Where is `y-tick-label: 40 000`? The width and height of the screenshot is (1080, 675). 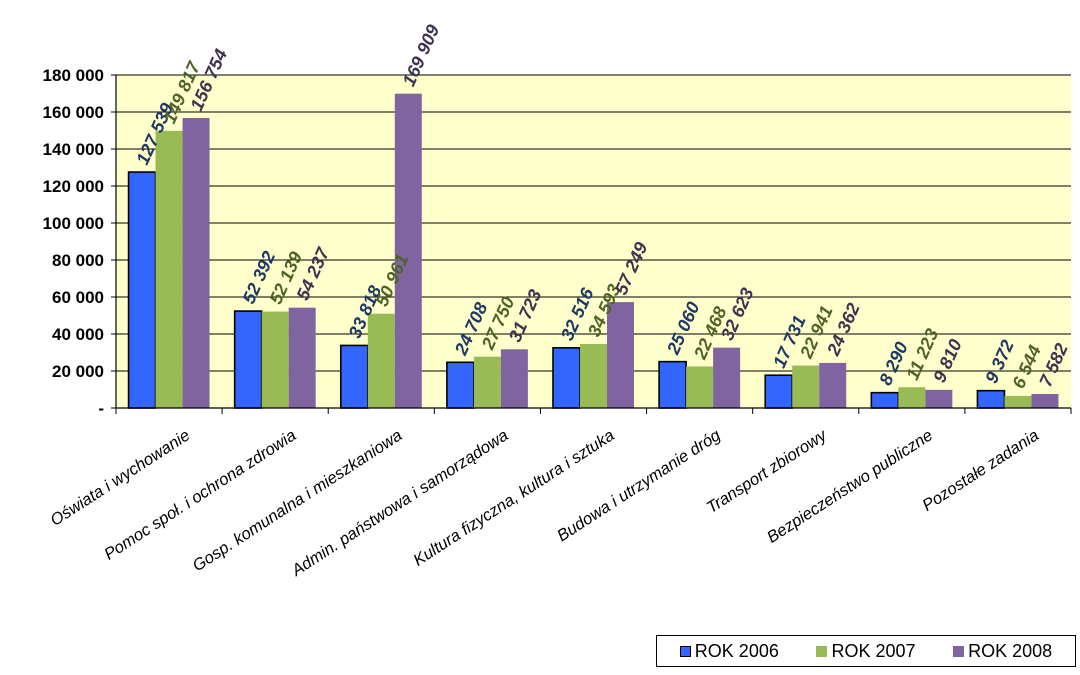
y-tick-label: 40 000 is located at coordinates (78, 334).